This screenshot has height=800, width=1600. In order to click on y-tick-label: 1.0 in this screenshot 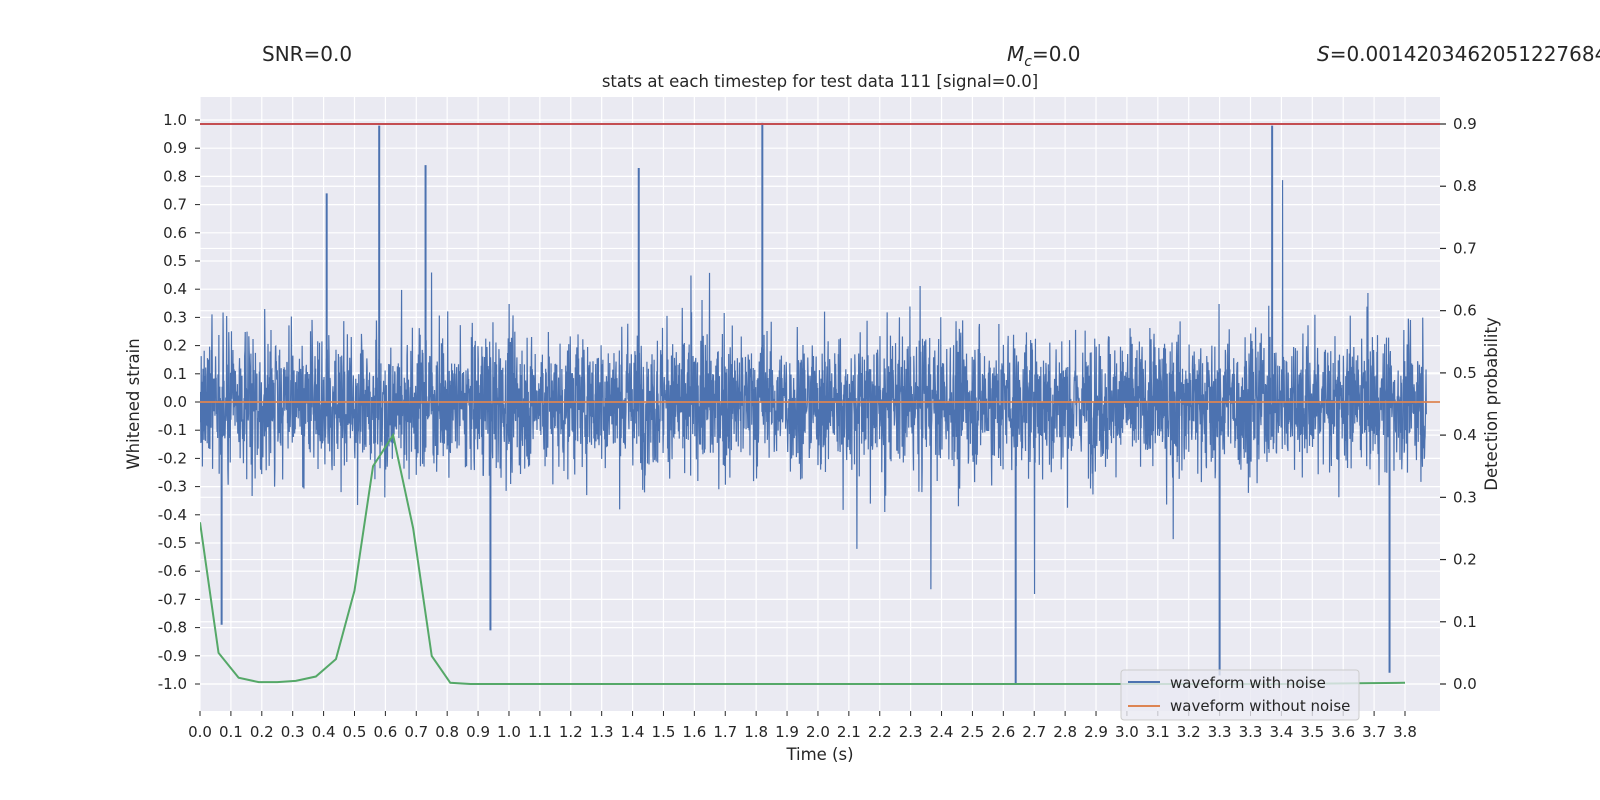, I will do `click(175, 120)`.